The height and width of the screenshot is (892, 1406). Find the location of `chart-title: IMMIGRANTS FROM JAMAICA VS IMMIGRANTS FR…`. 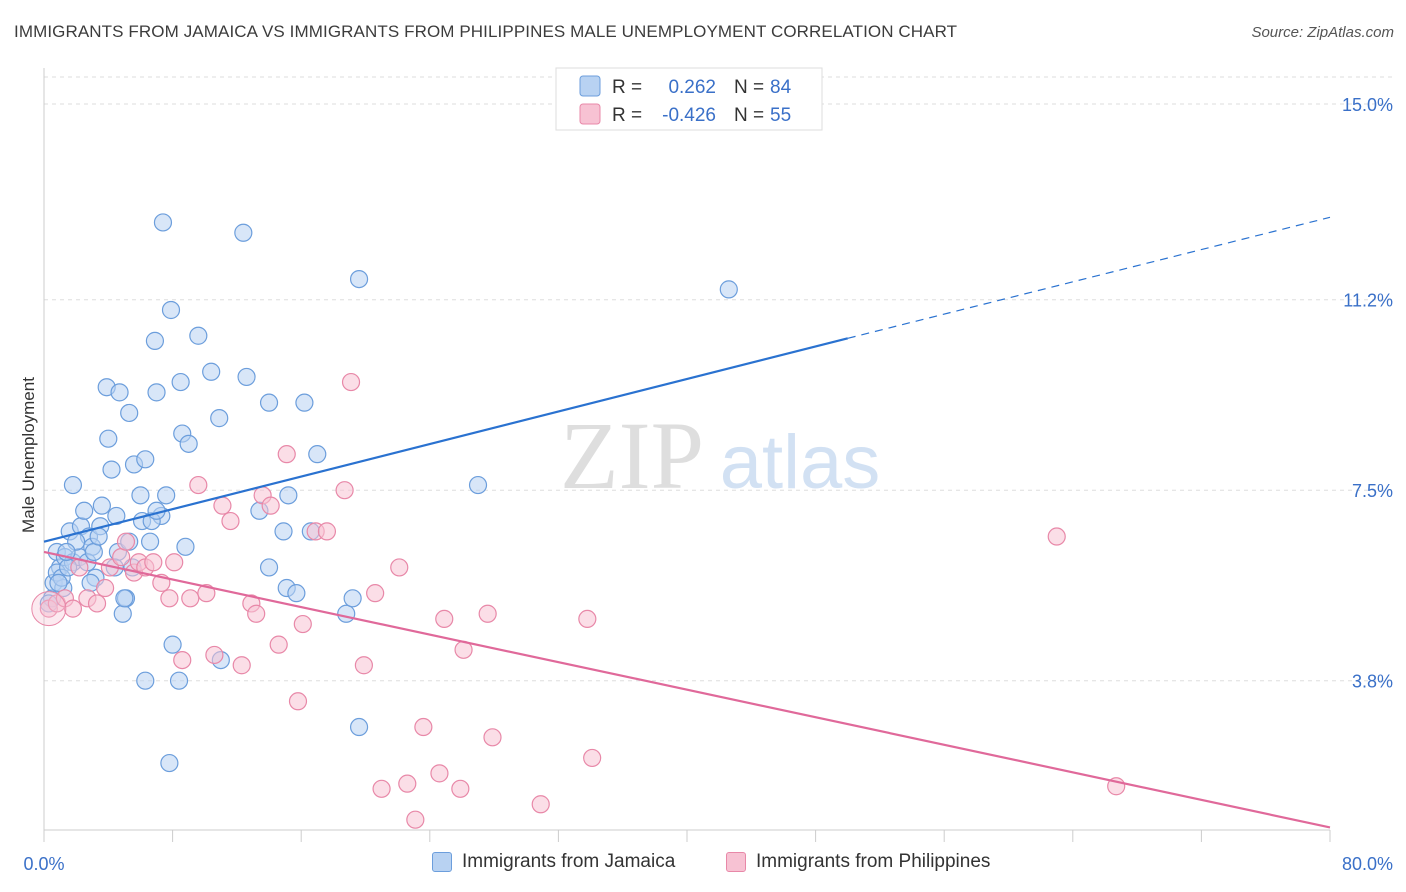

chart-title: IMMIGRANTS FROM JAMAICA VS IMMIGRANTS FR… is located at coordinates (486, 31).